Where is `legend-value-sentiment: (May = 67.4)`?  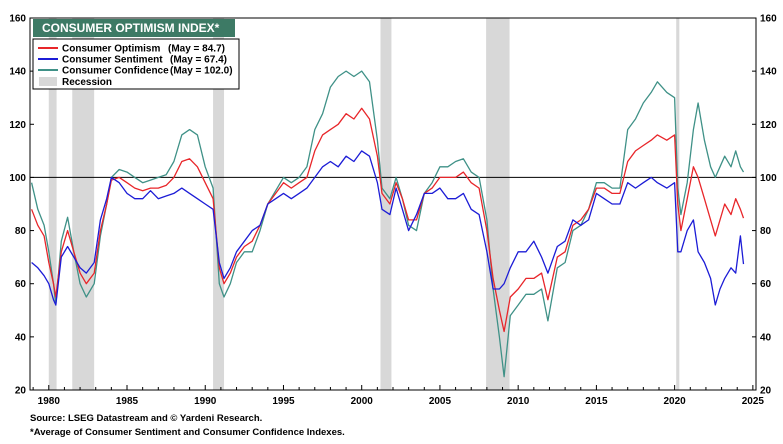 legend-value-sentiment: (May = 67.4) is located at coordinates (198, 60).